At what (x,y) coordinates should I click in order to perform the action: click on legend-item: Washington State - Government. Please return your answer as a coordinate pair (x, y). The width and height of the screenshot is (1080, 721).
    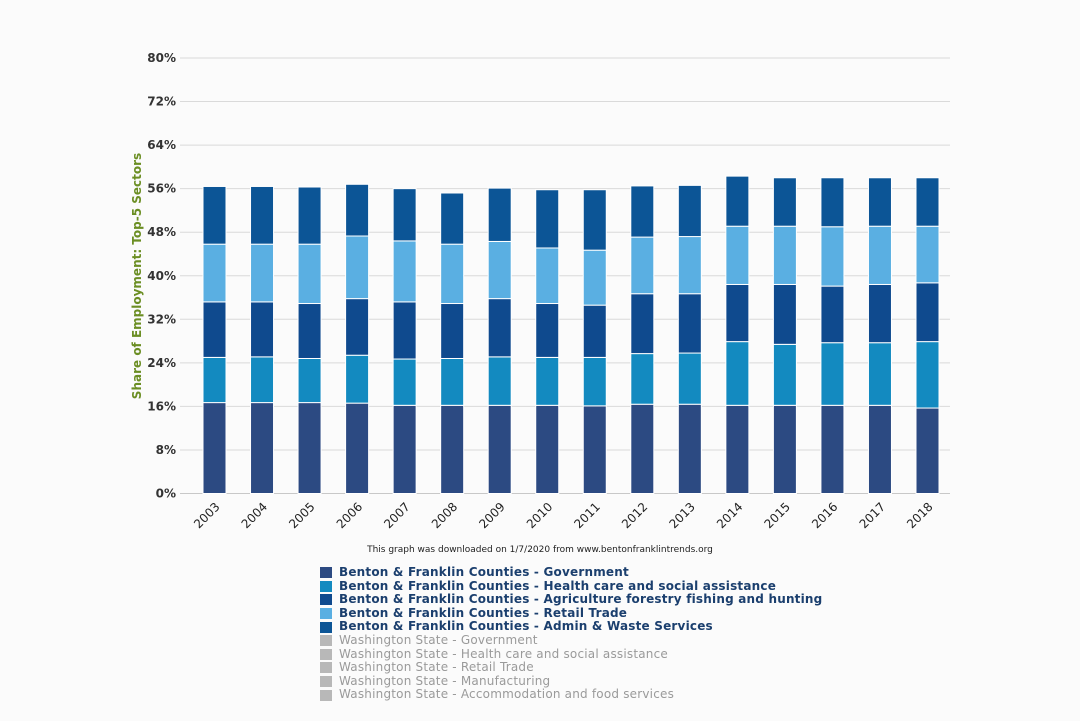
    Looking at the image, I should click on (571, 640).